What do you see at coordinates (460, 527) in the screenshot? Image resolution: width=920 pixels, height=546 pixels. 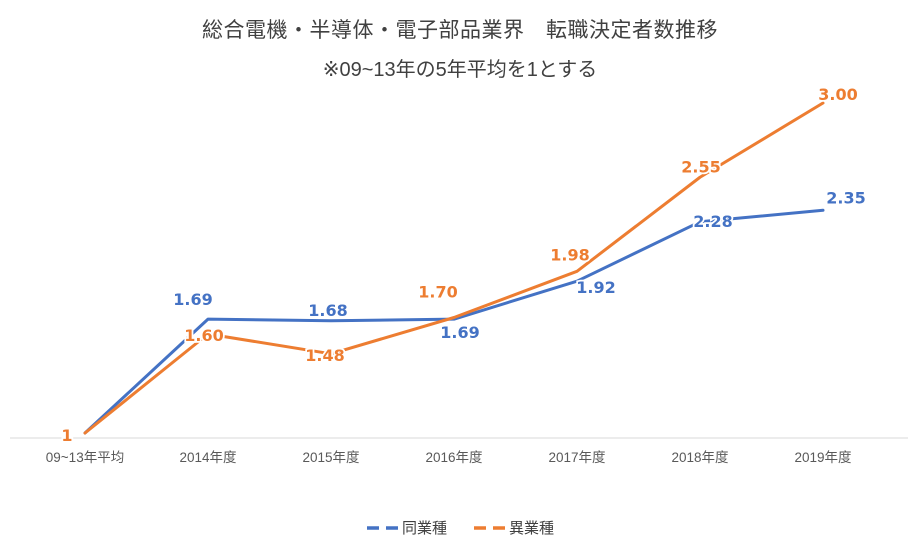 I see `legend: 同業種 異業種` at bounding box center [460, 527].